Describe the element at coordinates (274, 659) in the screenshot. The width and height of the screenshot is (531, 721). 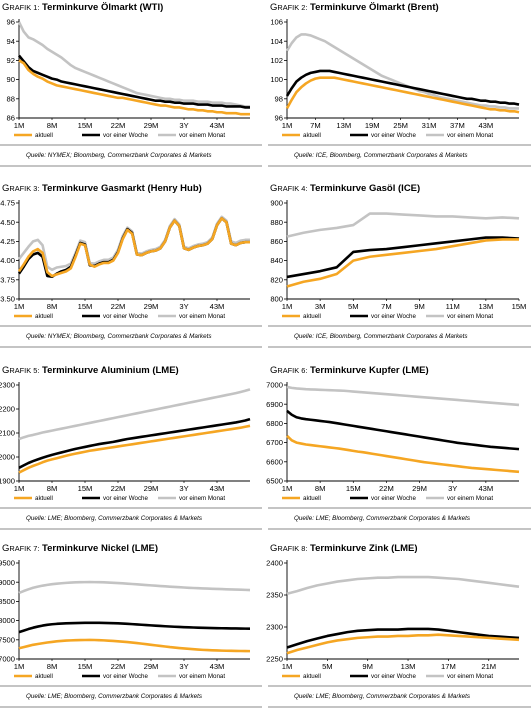
I see `y-tick-label: 2250` at that location.